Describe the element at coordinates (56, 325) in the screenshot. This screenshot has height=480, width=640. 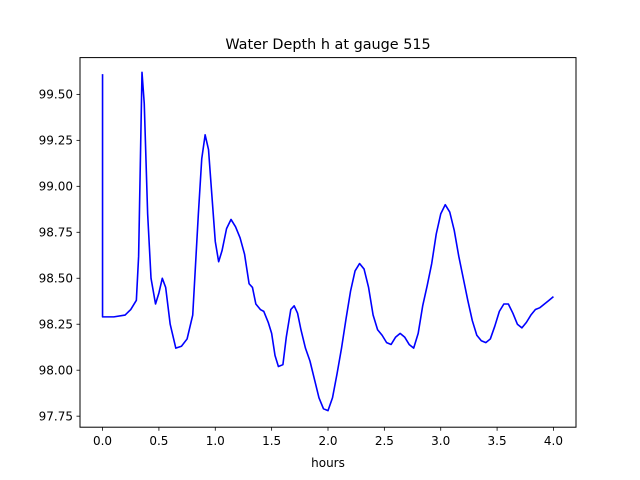
I see `y-tick-label: 98.25` at that location.